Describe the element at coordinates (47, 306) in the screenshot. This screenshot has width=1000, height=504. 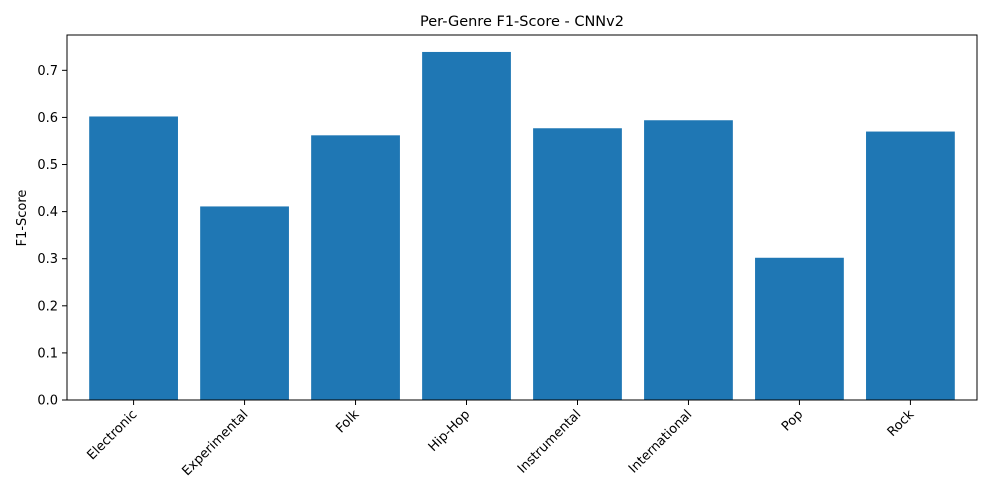
I see `y-tick-label: 0.2` at that location.